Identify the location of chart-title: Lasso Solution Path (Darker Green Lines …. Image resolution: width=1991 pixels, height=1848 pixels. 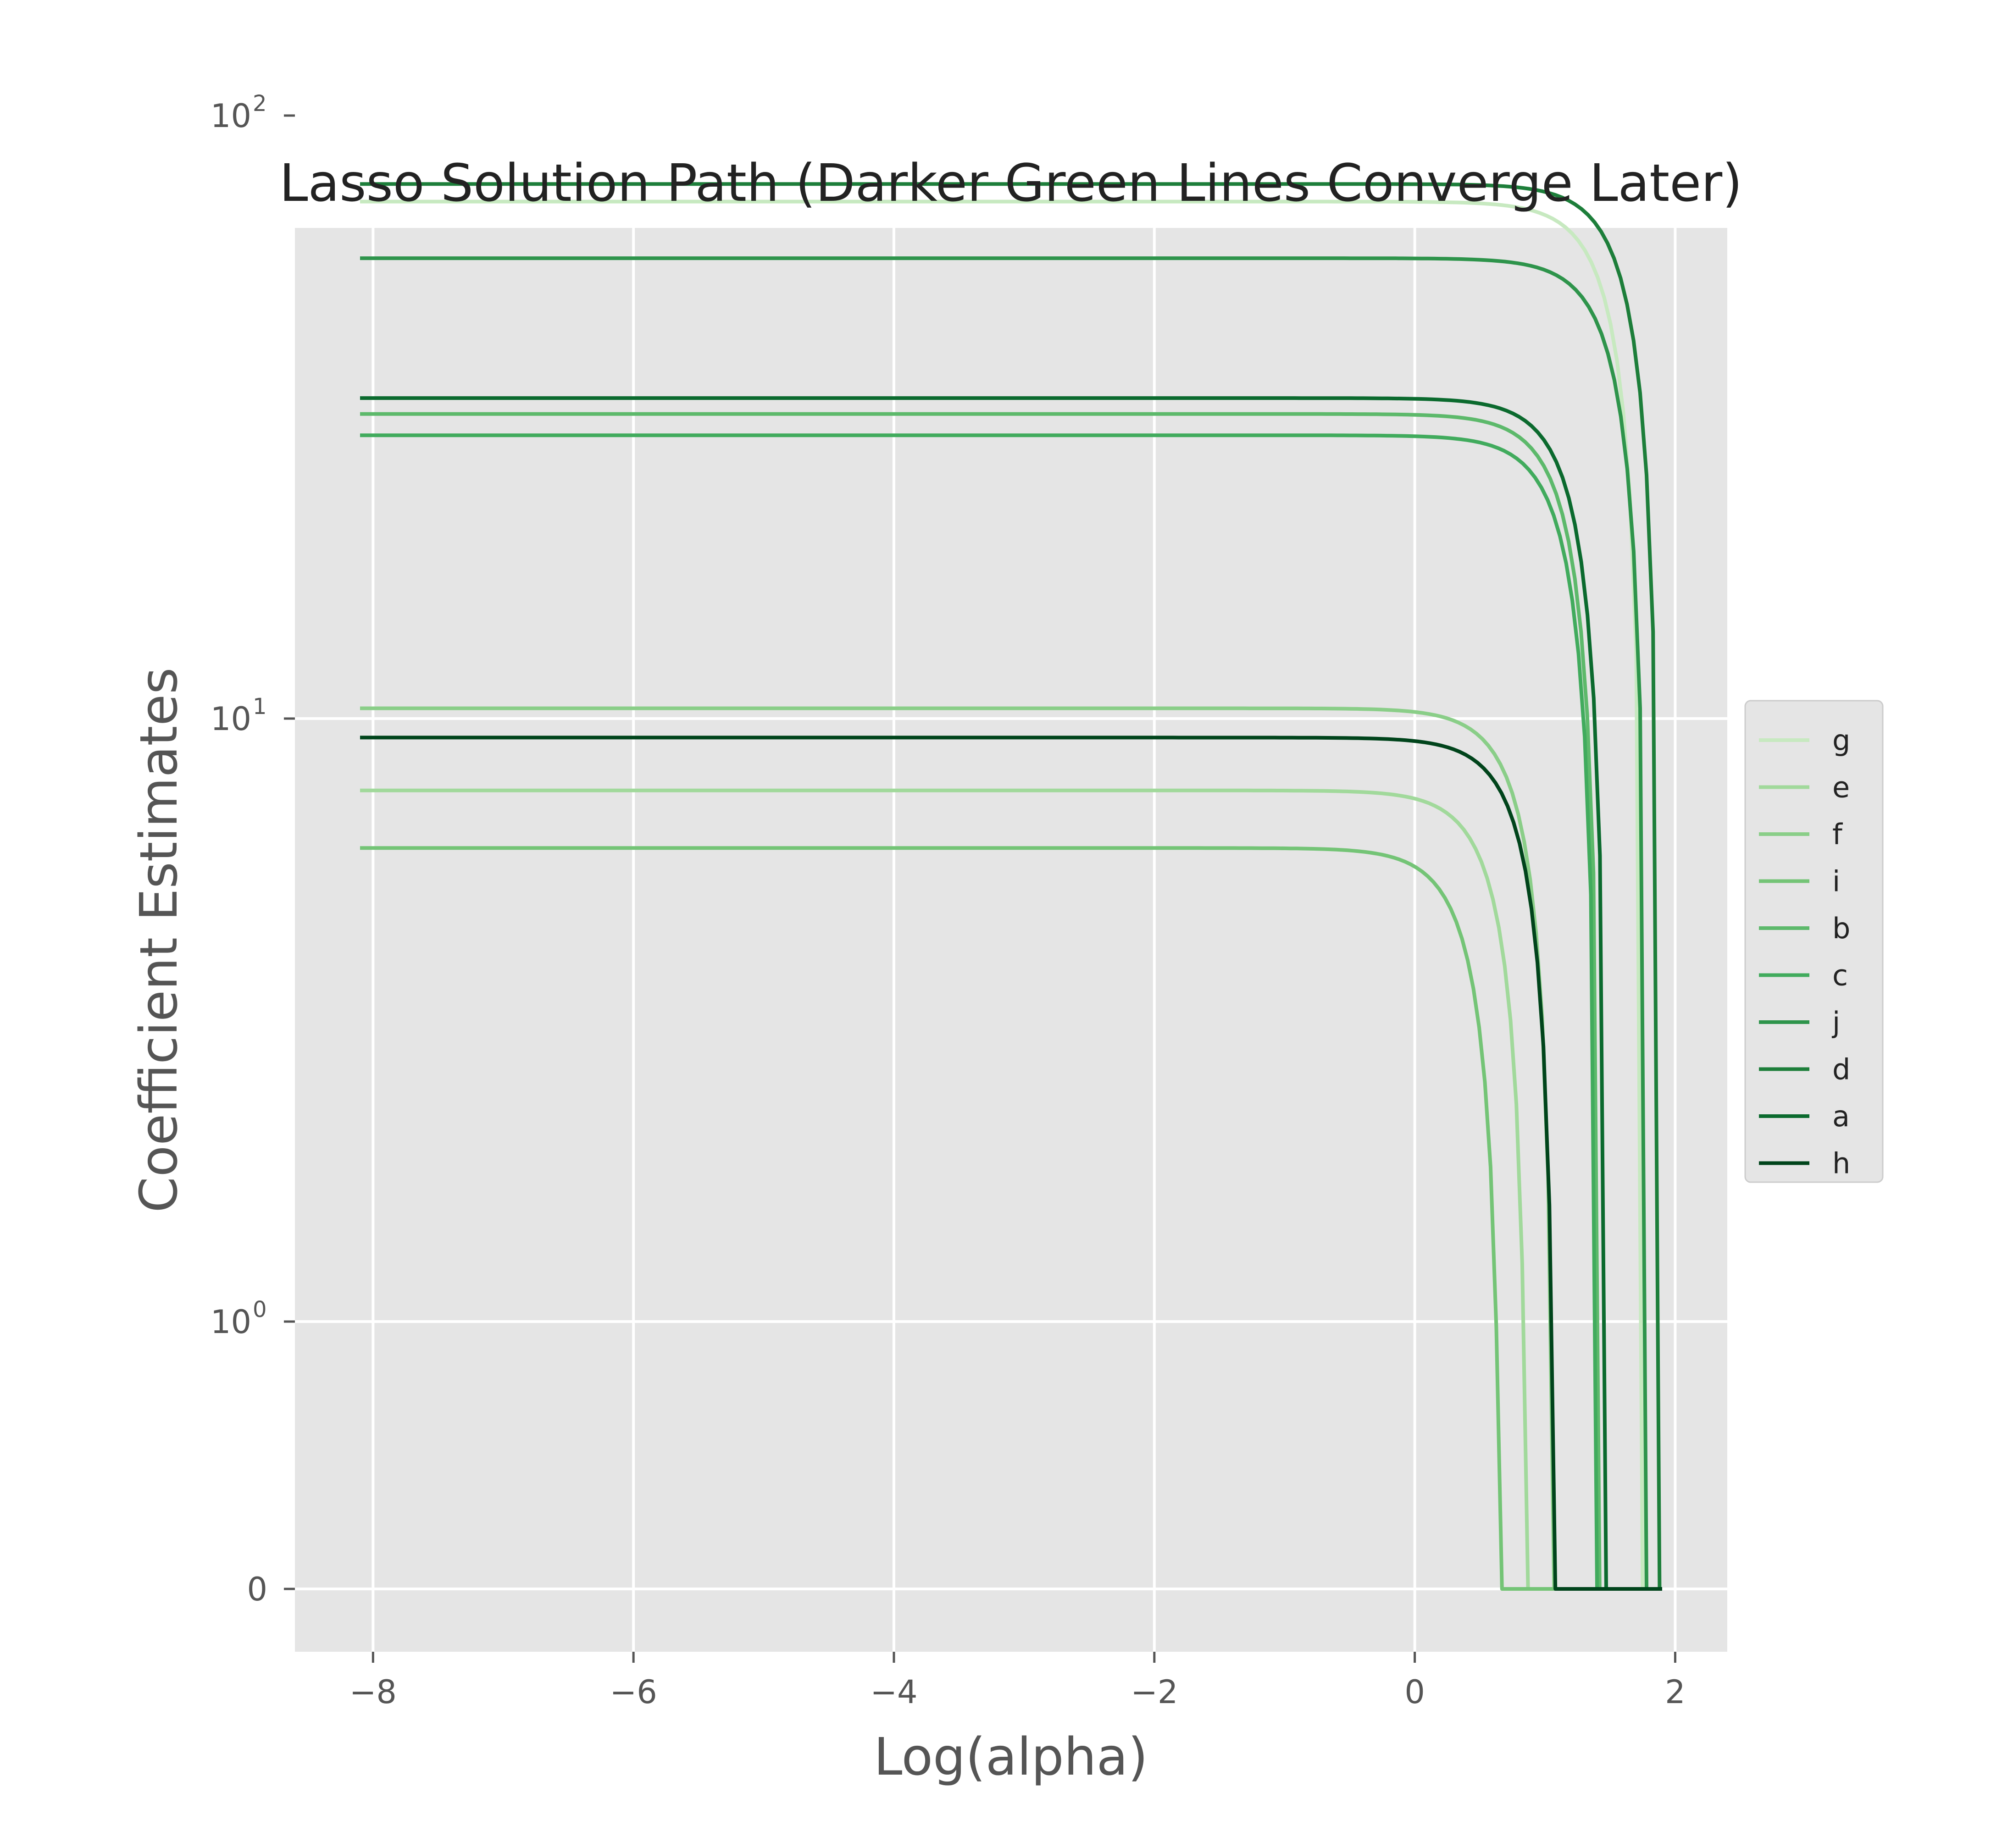
(1010, 183).